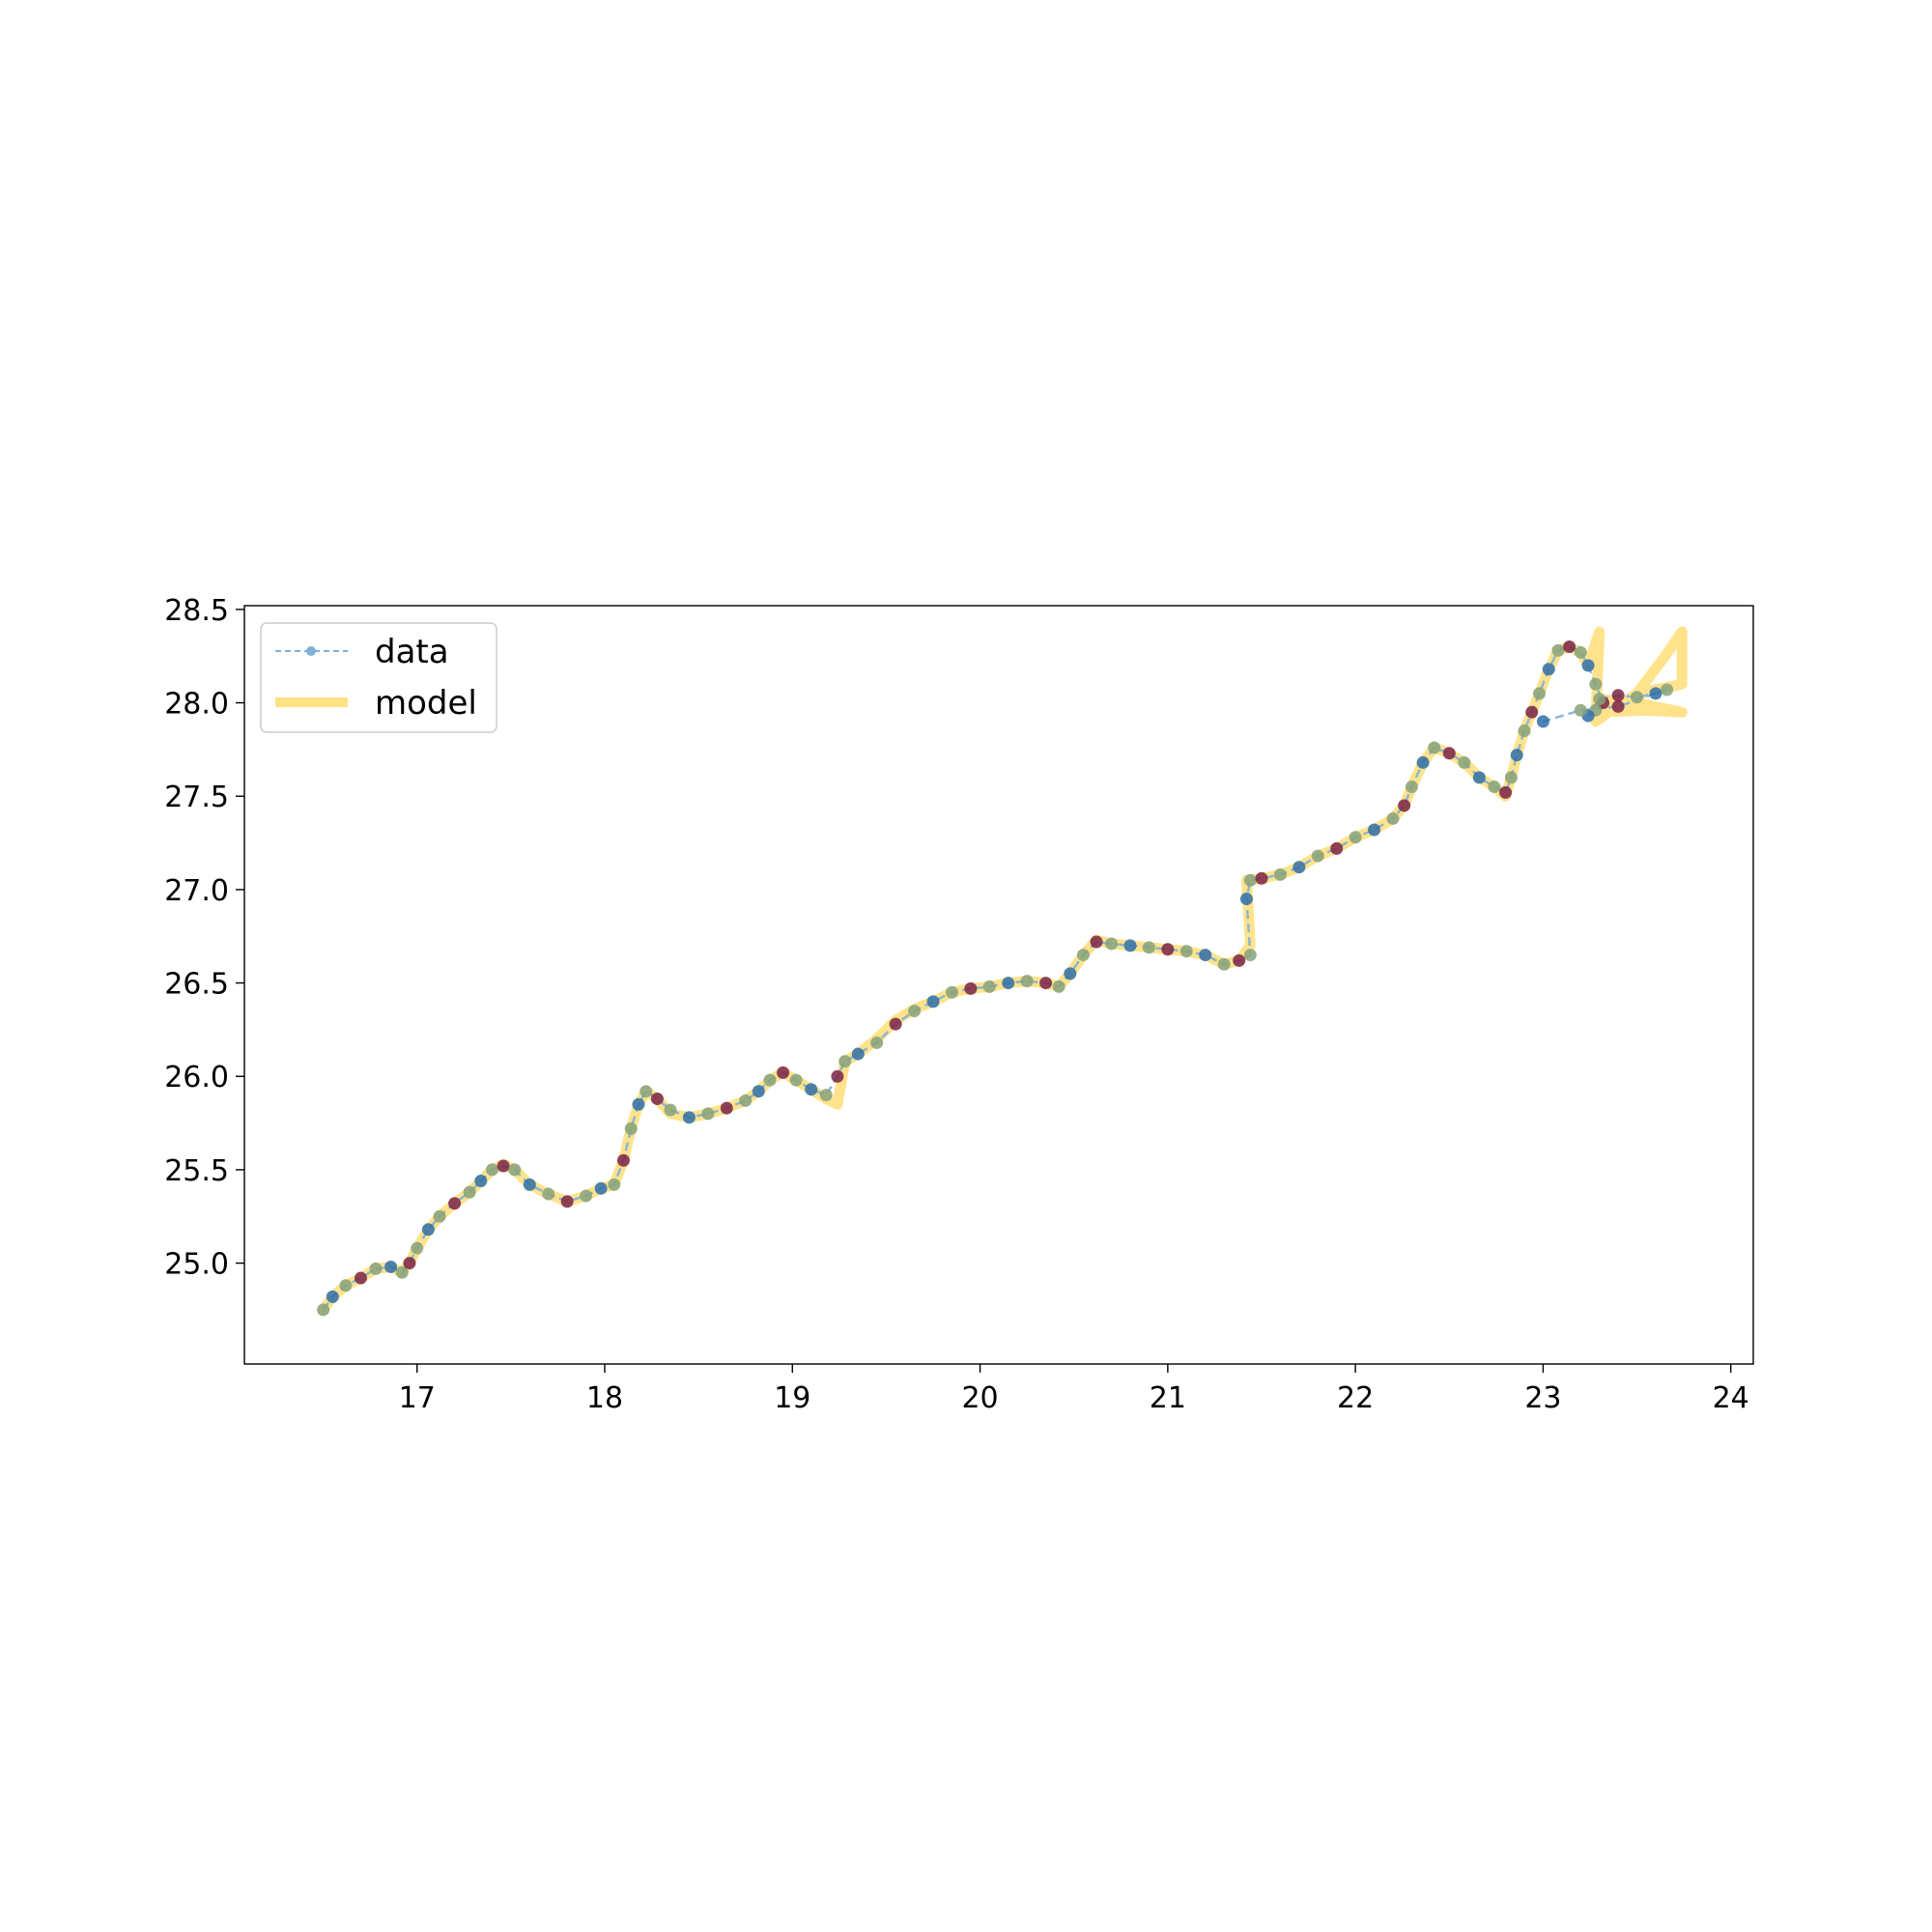 The image size is (1932, 1932). Describe the element at coordinates (979, 1398) in the screenshot. I see `x-tick-label: 20` at that location.